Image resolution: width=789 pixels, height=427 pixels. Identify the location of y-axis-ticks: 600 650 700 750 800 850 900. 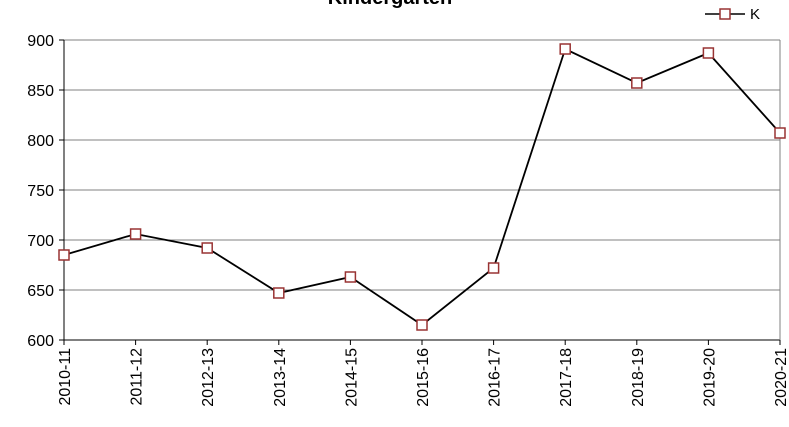
(45, 191).